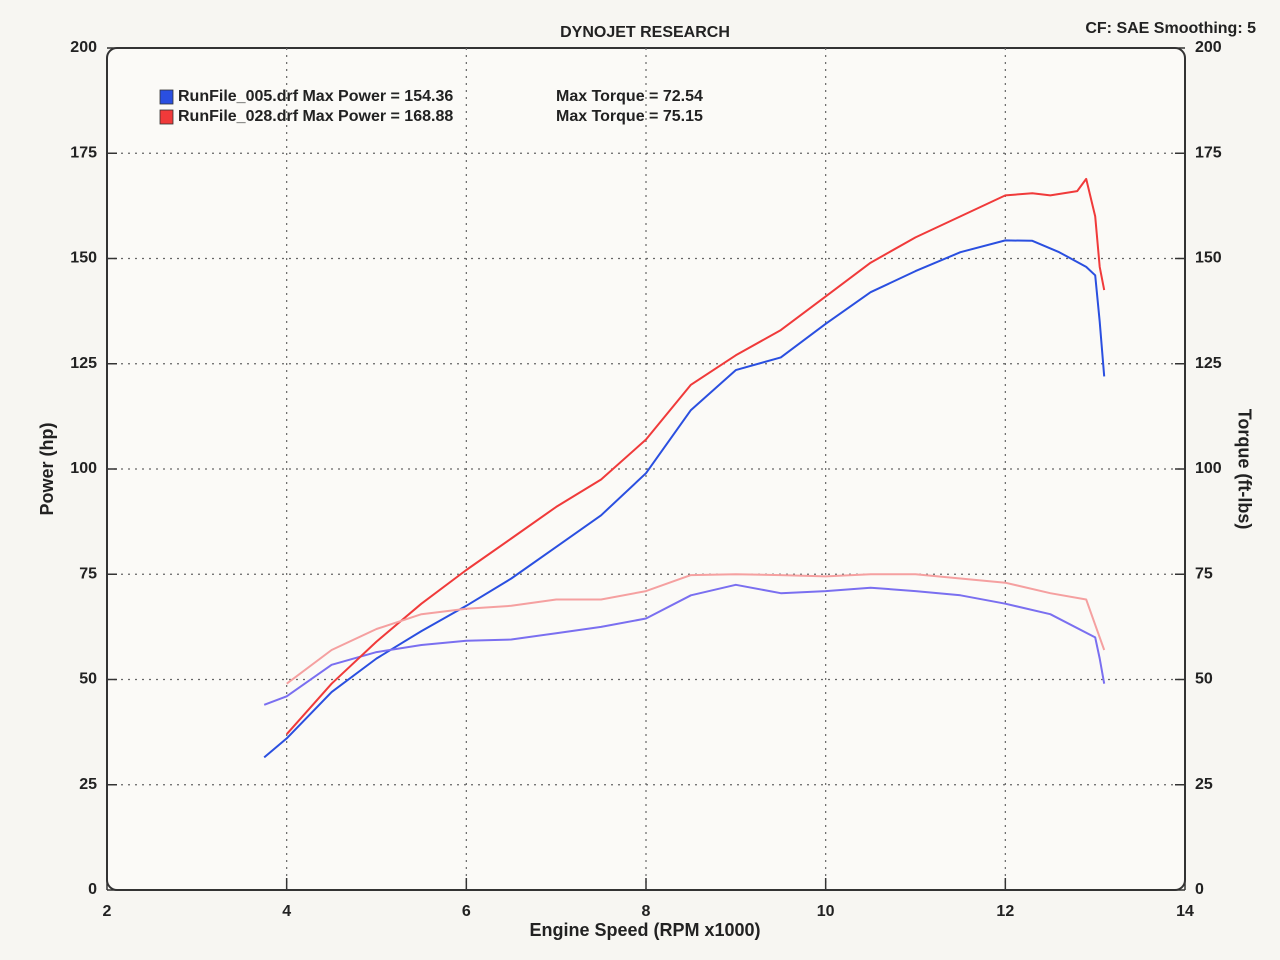  Describe the element at coordinates (83, 258) in the screenshot. I see `y-tick-label: 150` at that location.